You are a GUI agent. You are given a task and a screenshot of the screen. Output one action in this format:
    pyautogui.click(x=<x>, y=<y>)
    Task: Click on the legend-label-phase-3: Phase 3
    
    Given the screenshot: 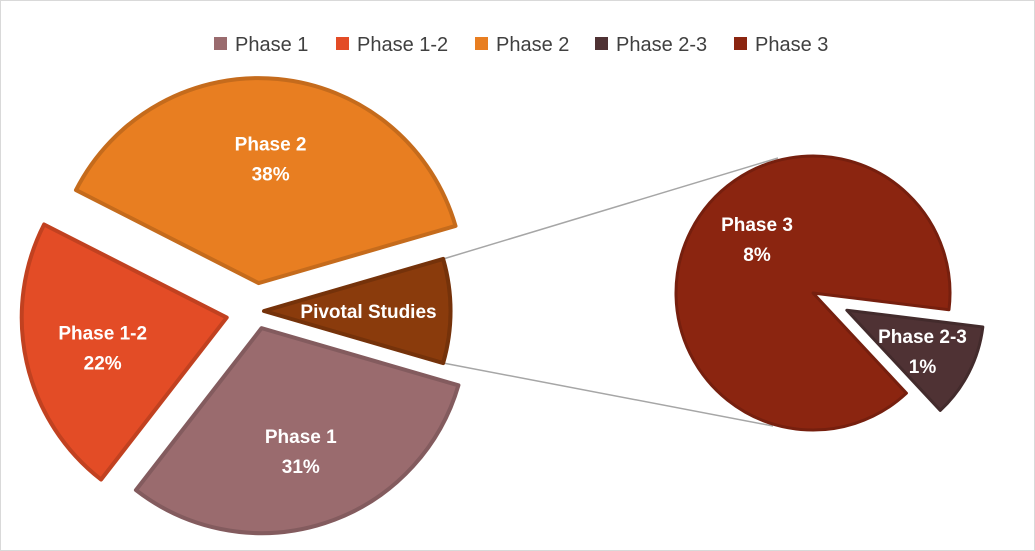 What is the action you would take?
    pyautogui.click(x=791, y=45)
    